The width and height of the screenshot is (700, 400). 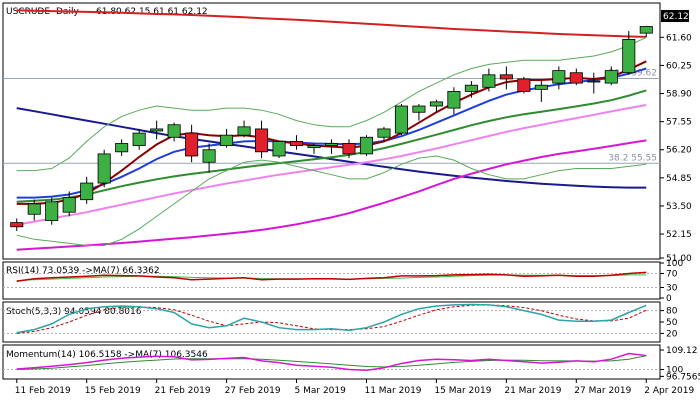 What do you see at coordinates (679, 66) in the screenshot?
I see `price-tick-1: 60.25` at bounding box center [679, 66].